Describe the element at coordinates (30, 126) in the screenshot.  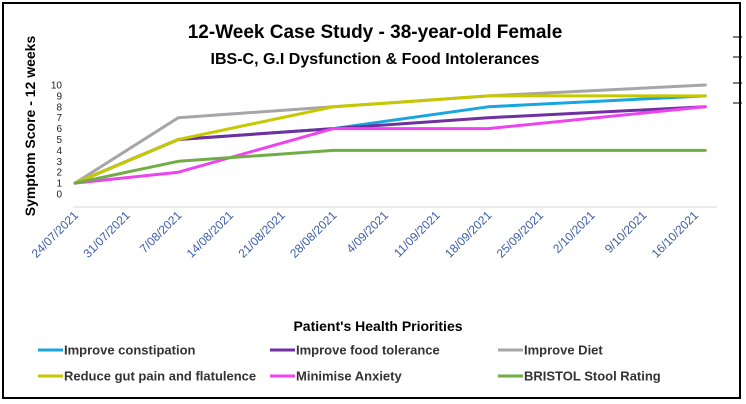
I see `y-axis-label: Symptom Score - 12 weeks` at that location.